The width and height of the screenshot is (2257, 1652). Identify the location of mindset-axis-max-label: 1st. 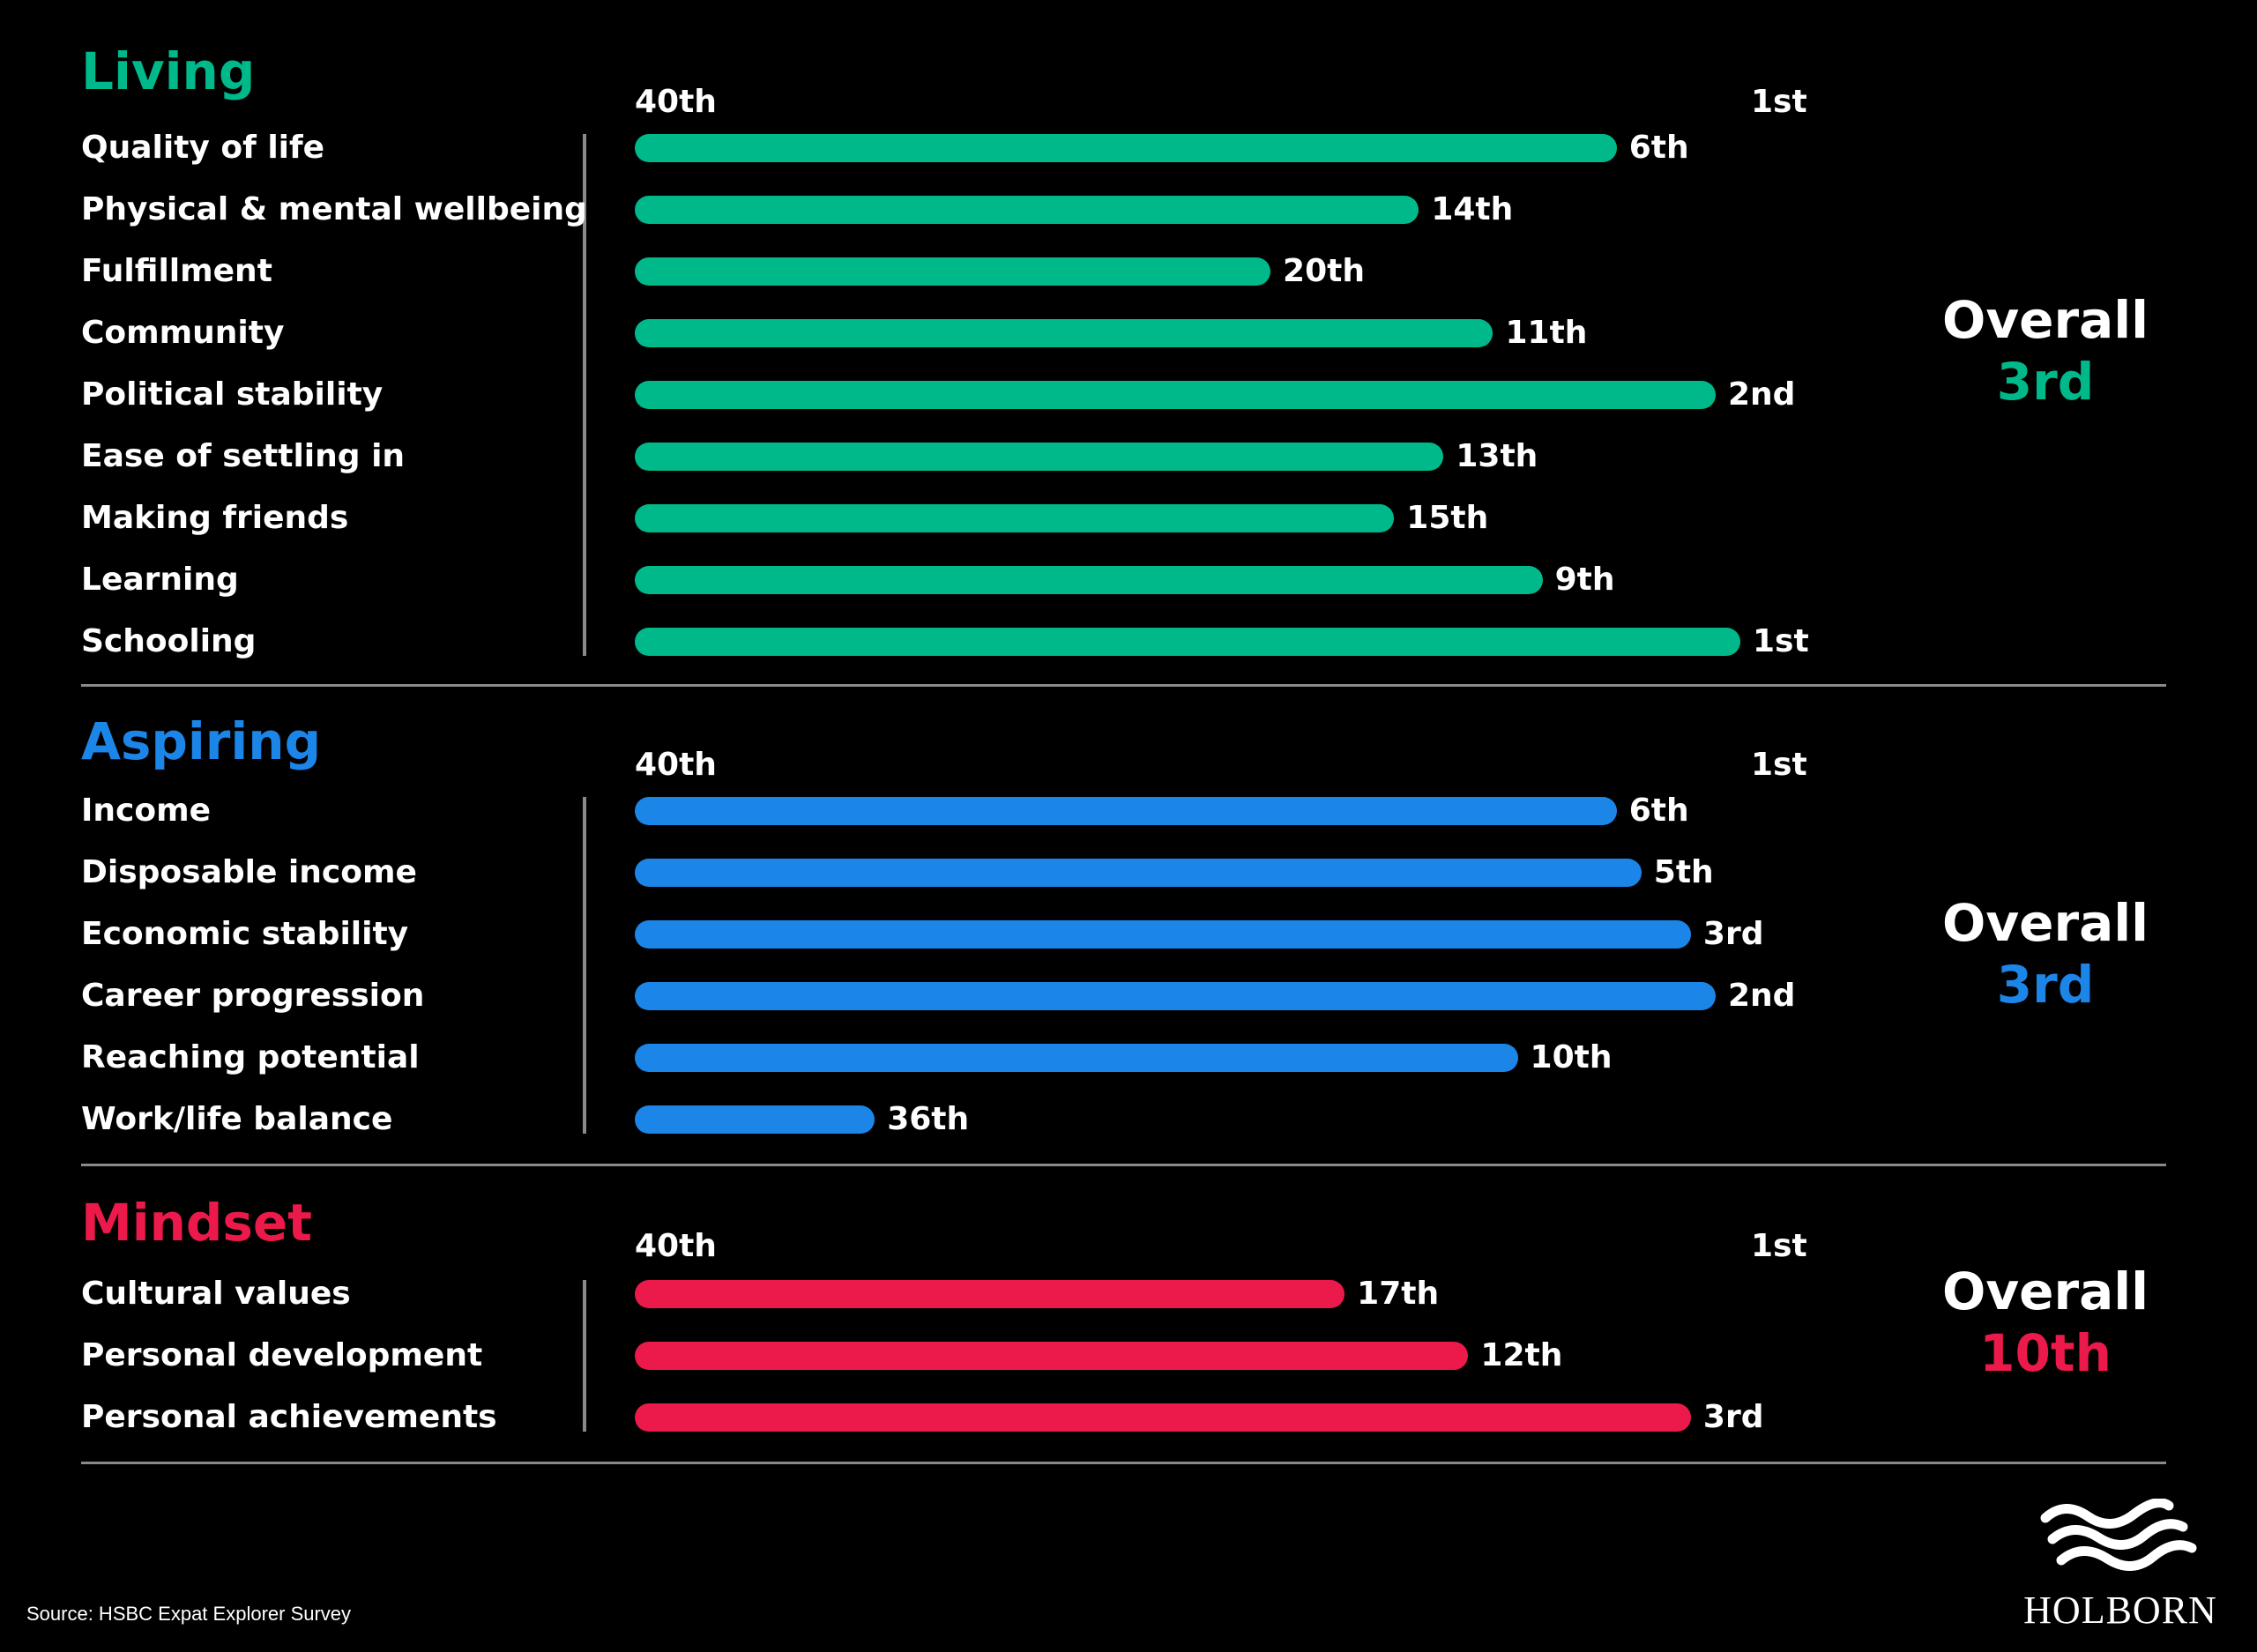
(1779, 1246).